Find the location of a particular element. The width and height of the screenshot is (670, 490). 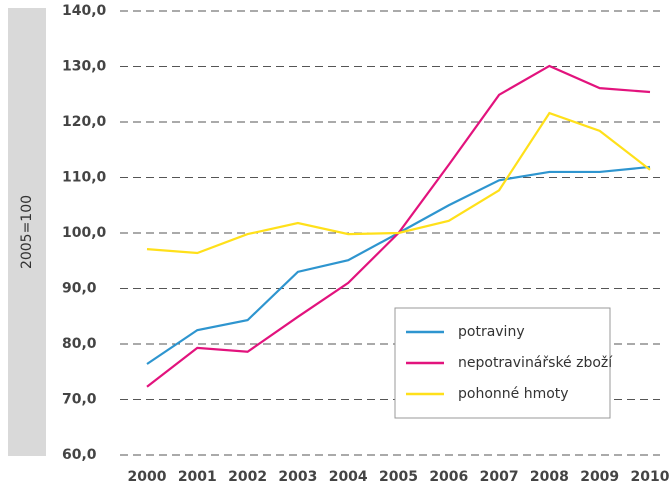

x-tick-label: 2000 is located at coordinates (147, 477).